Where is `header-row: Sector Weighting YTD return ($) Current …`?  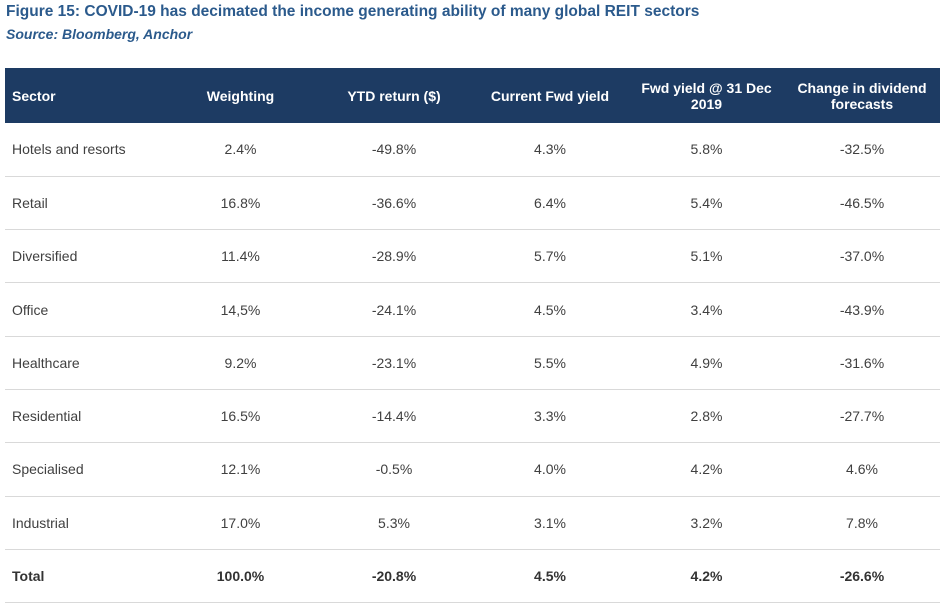
header-row: Sector Weighting YTD return ($) Current … is located at coordinates (472, 95).